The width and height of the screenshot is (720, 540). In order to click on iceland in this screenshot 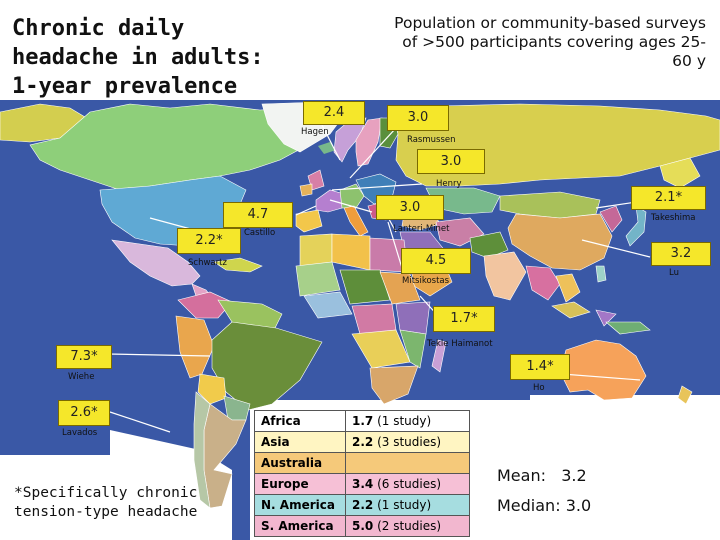, I will do `click(327, 148)`.